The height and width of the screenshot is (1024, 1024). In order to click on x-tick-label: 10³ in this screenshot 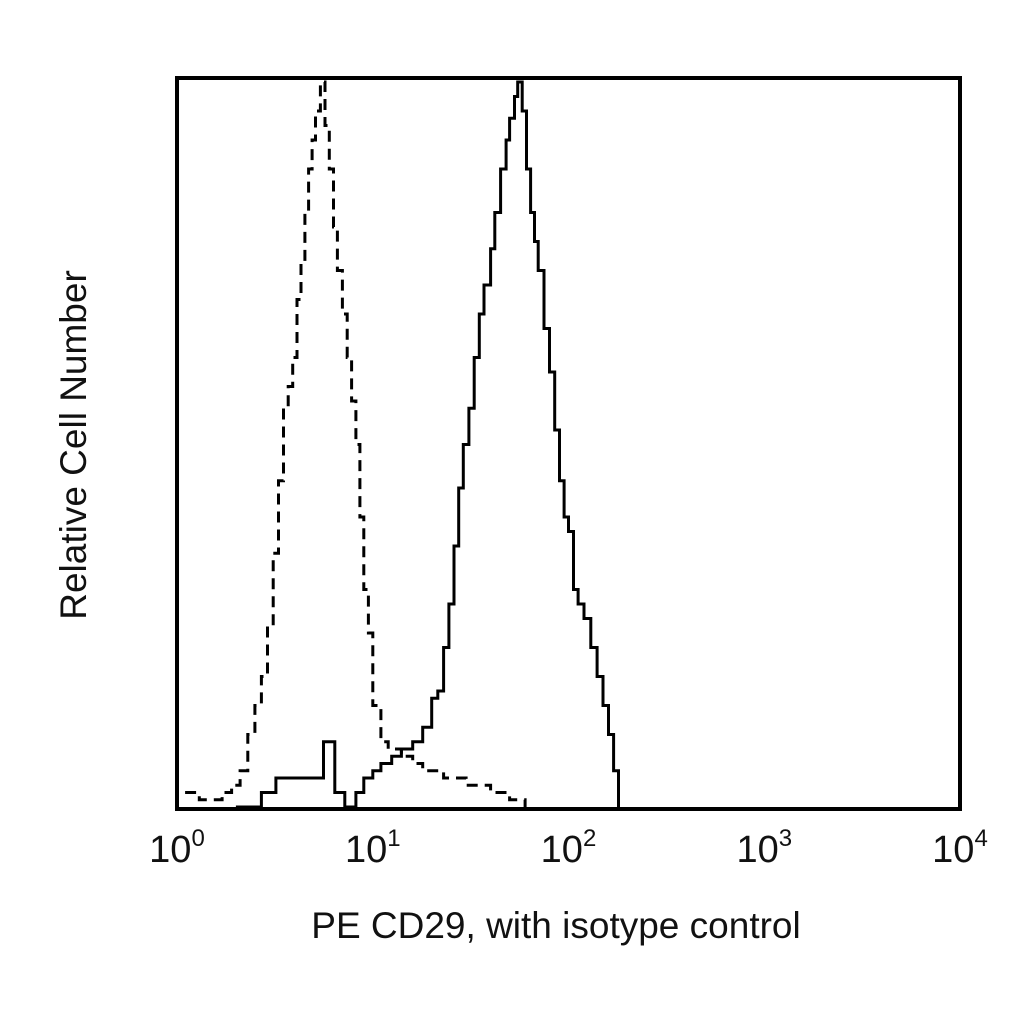, I will do `click(764, 848)`.